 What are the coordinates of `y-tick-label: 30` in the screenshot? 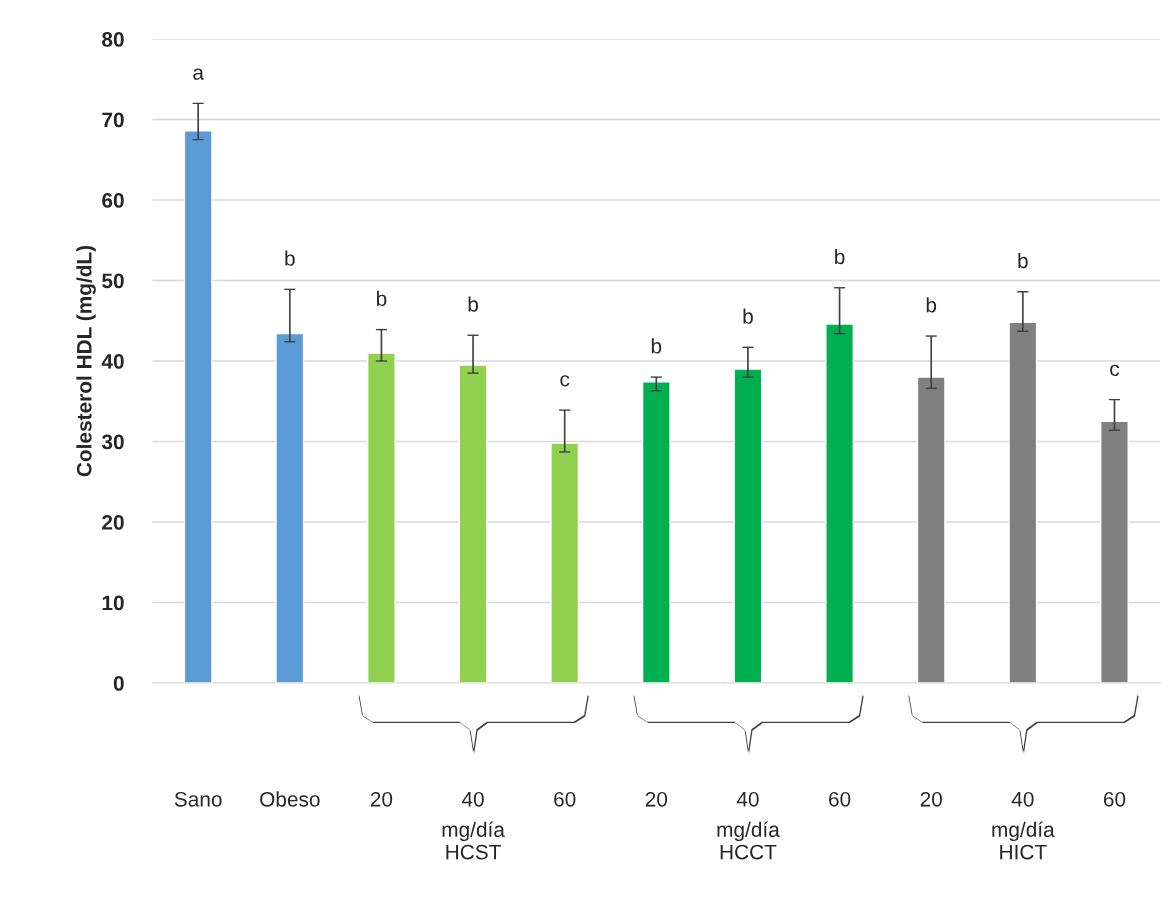 It's located at (112, 442).